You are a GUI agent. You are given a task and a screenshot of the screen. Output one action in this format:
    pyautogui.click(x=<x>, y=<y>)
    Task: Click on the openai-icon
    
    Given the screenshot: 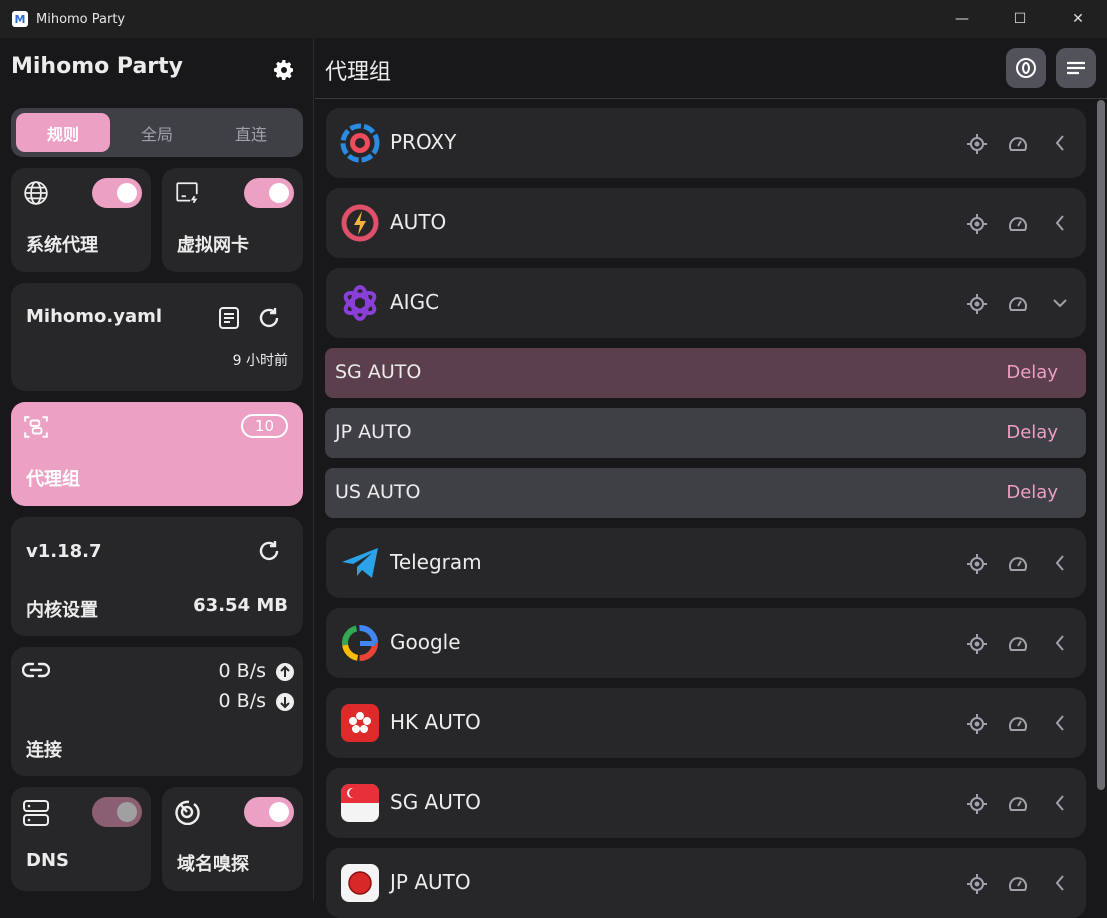 What is the action you would take?
    pyautogui.click(x=360, y=303)
    